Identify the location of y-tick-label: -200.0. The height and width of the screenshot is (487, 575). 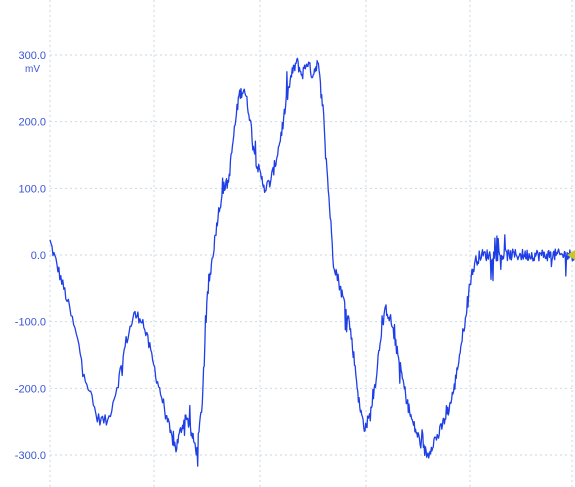
(30, 389).